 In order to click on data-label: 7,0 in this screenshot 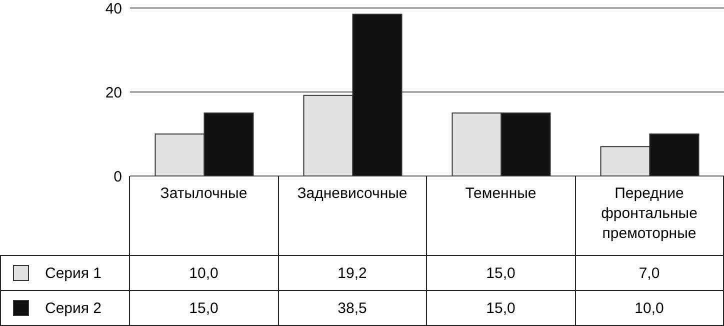, I will do `click(650, 273)`.